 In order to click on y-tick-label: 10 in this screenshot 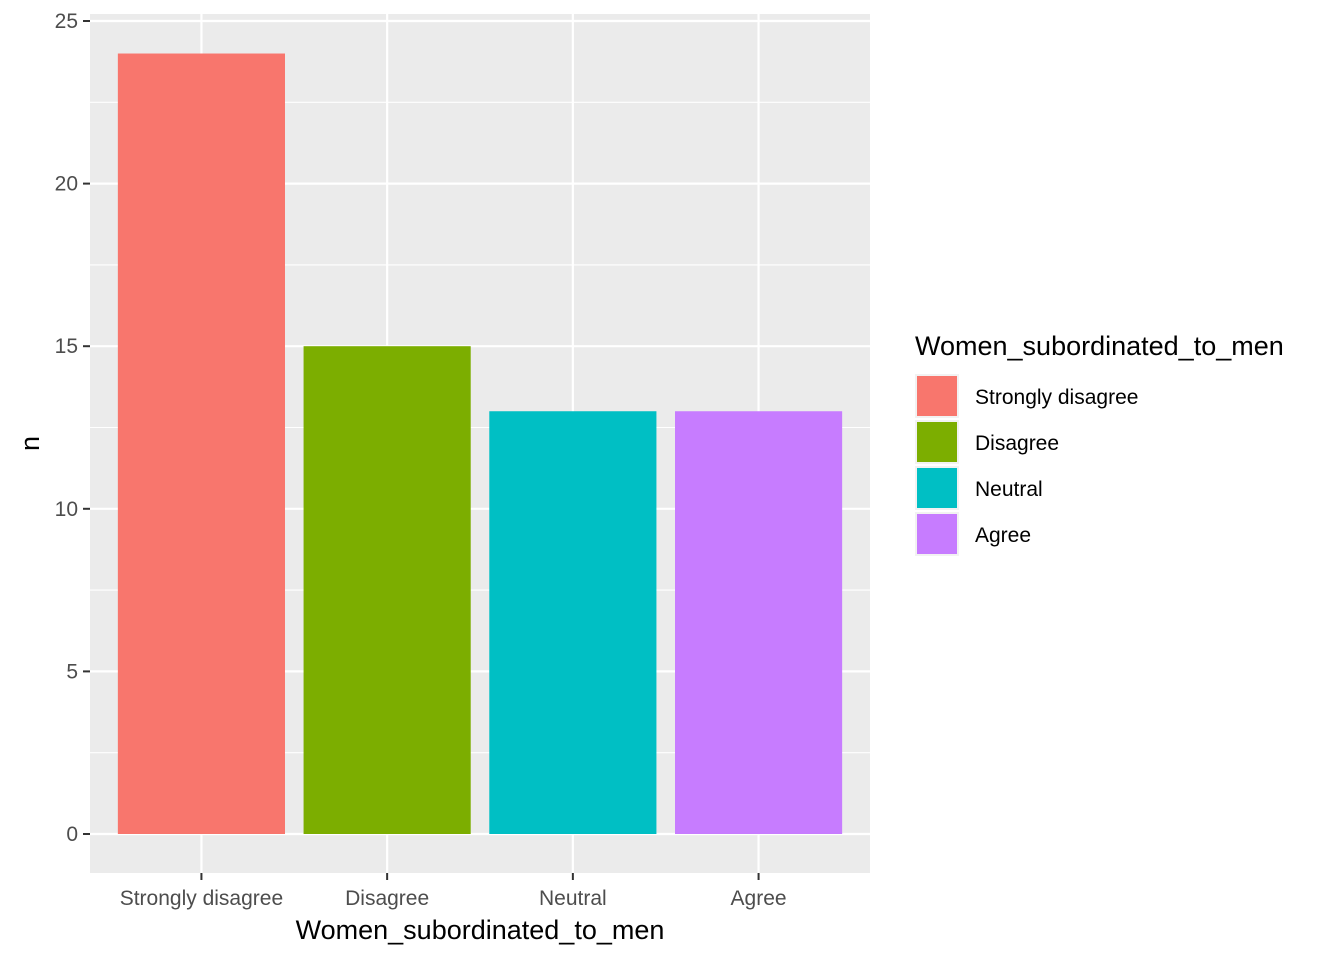, I will do `click(66, 509)`.